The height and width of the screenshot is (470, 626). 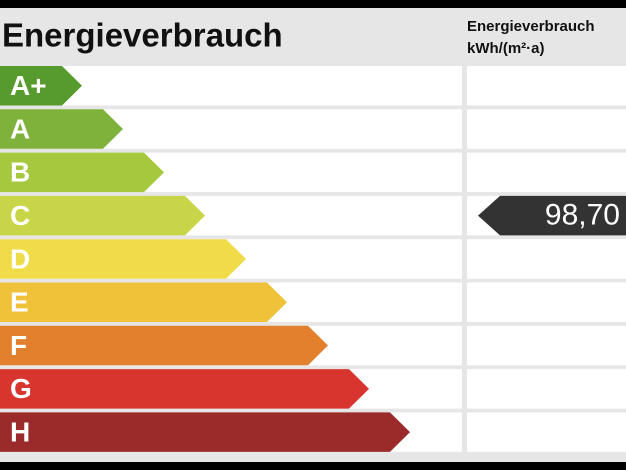 I want to click on class-label: A+, so click(x=28, y=85).